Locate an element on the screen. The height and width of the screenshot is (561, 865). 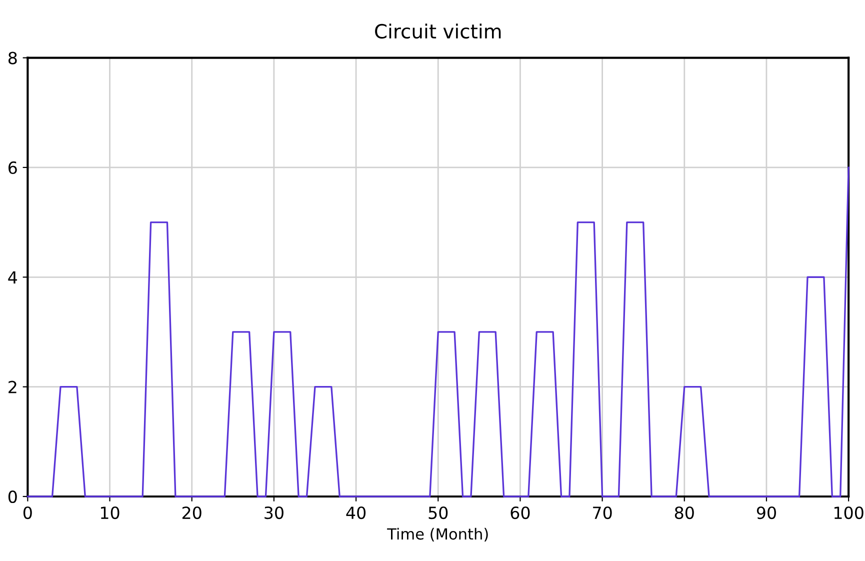
x-axis-title: Time (Month) is located at coordinates (437, 535).